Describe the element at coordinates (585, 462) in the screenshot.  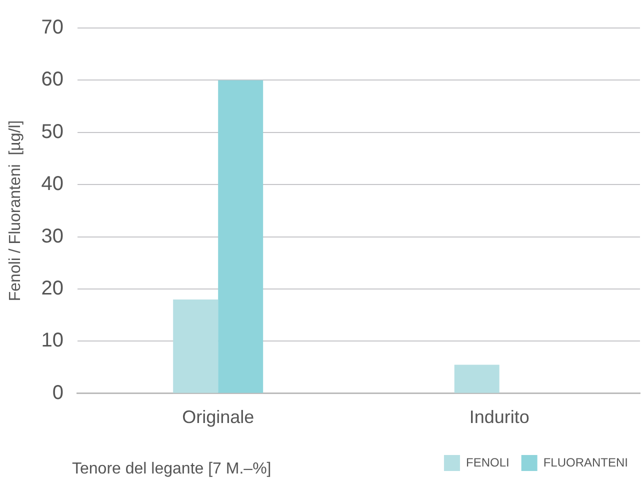
I see `legend-label: FLUORANTENI` at that location.